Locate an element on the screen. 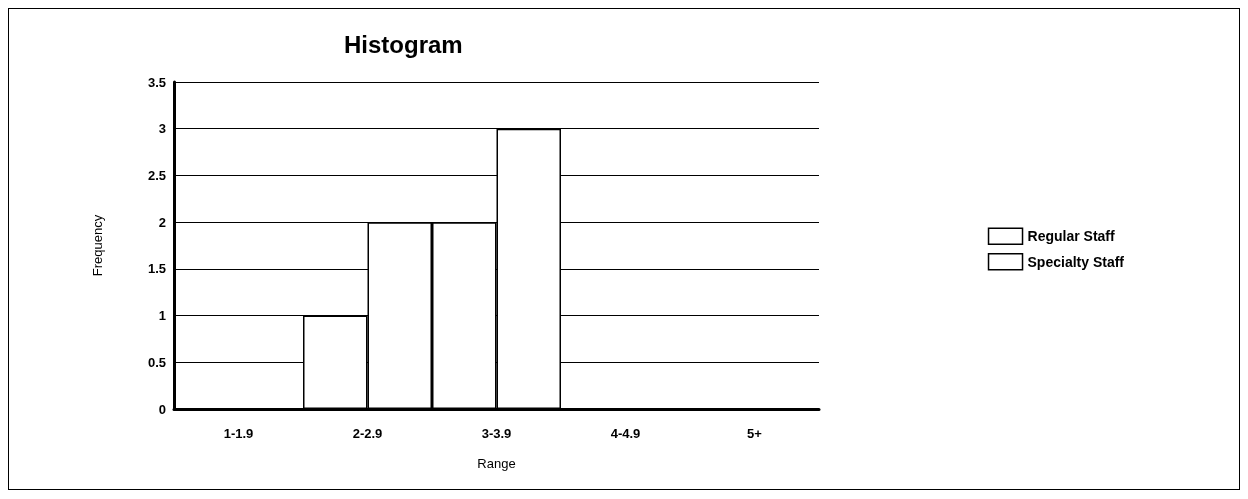  y-tick-label: 1.5 is located at coordinates (156, 269).